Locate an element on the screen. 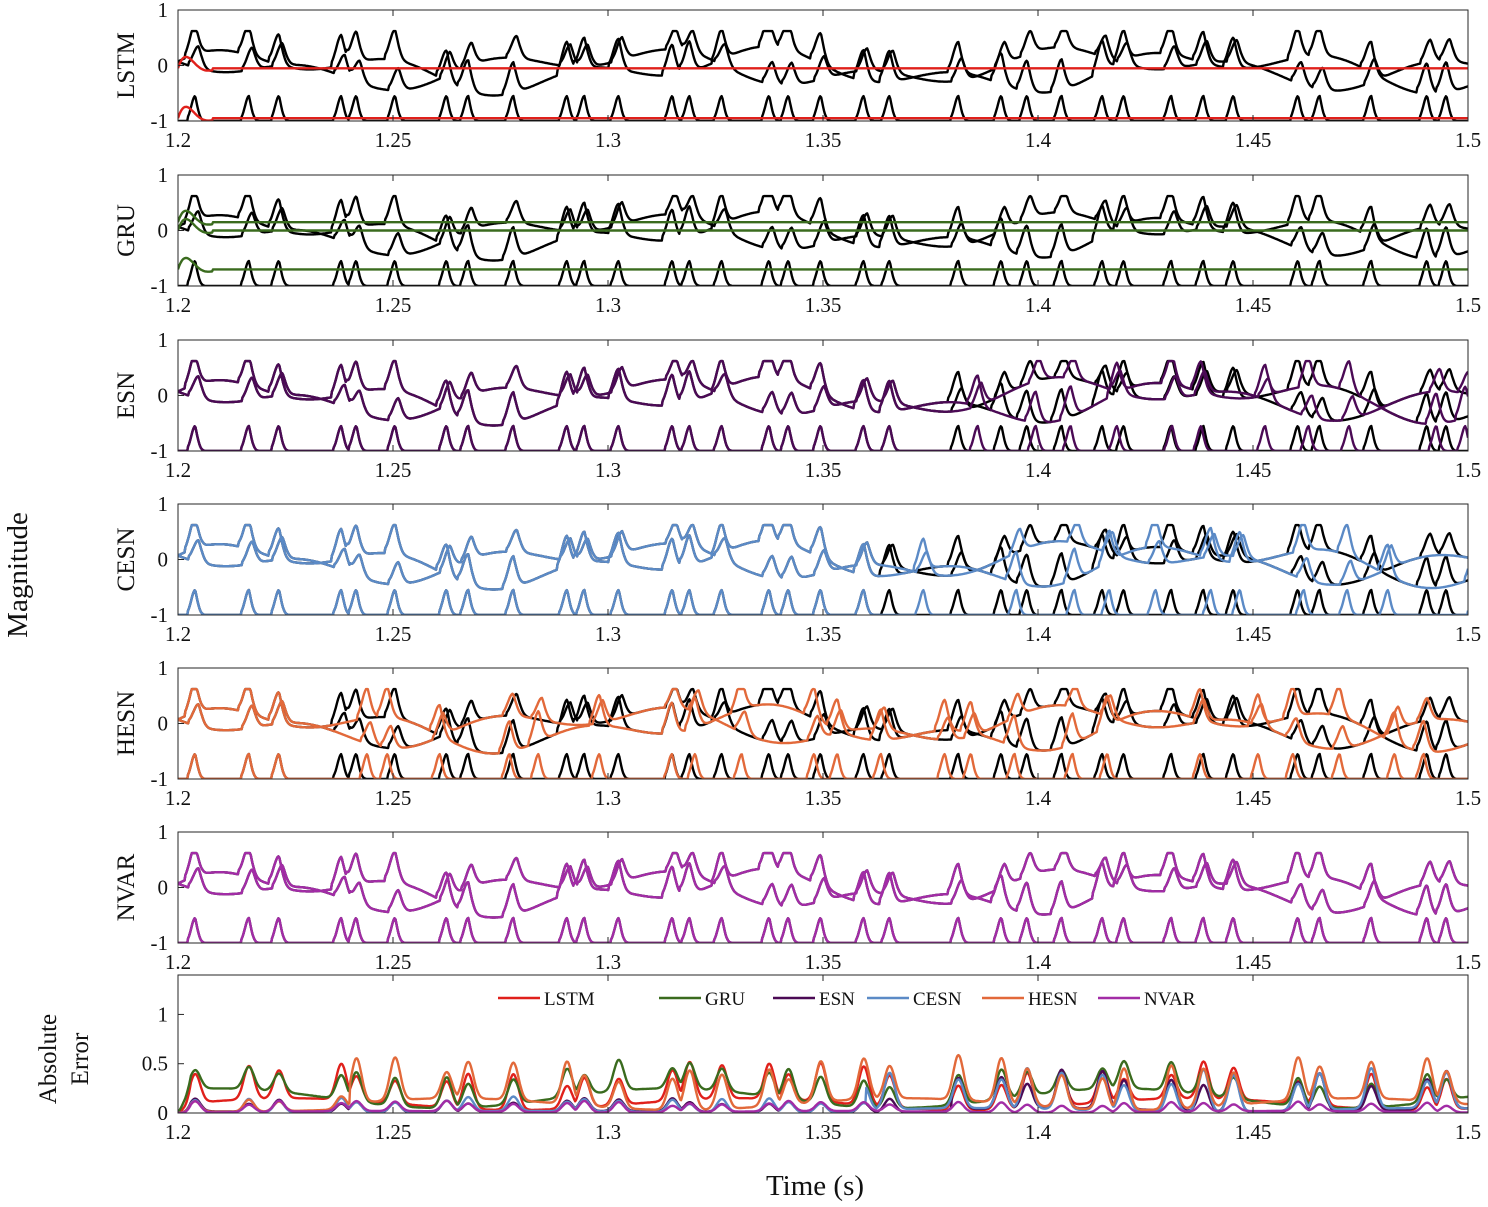 Image resolution: width=1488 pixels, height=1207 pixels. panel-hesn: 1.2 1.25 1.3 1.35 1.4 1.45 1.5 -1 0 1 HESN is located at coordinates (797, 733).